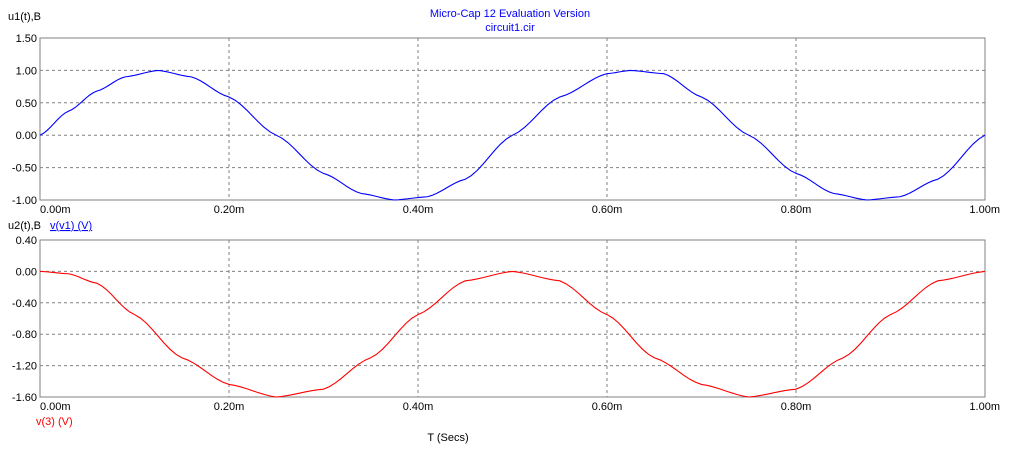 This screenshot has height=460, width=1017. What do you see at coordinates (24, 367) in the screenshot?
I see `y-tick-label: -1.20` at bounding box center [24, 367].